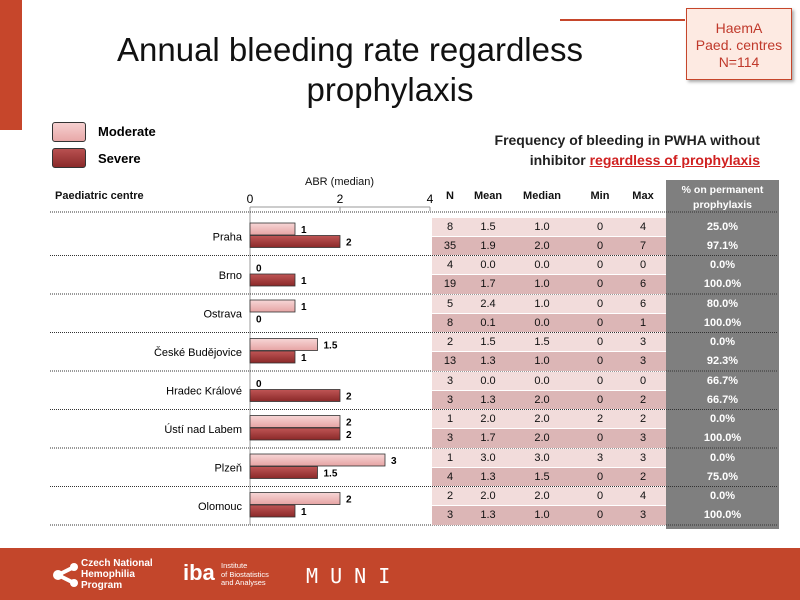 Image resolution: width=800 pixels, height=600 pixels. Describe the element at coordinates (674, 160) in the screenshot. I see `subtitle-highlight: regardless of prophylaxis` at that location.